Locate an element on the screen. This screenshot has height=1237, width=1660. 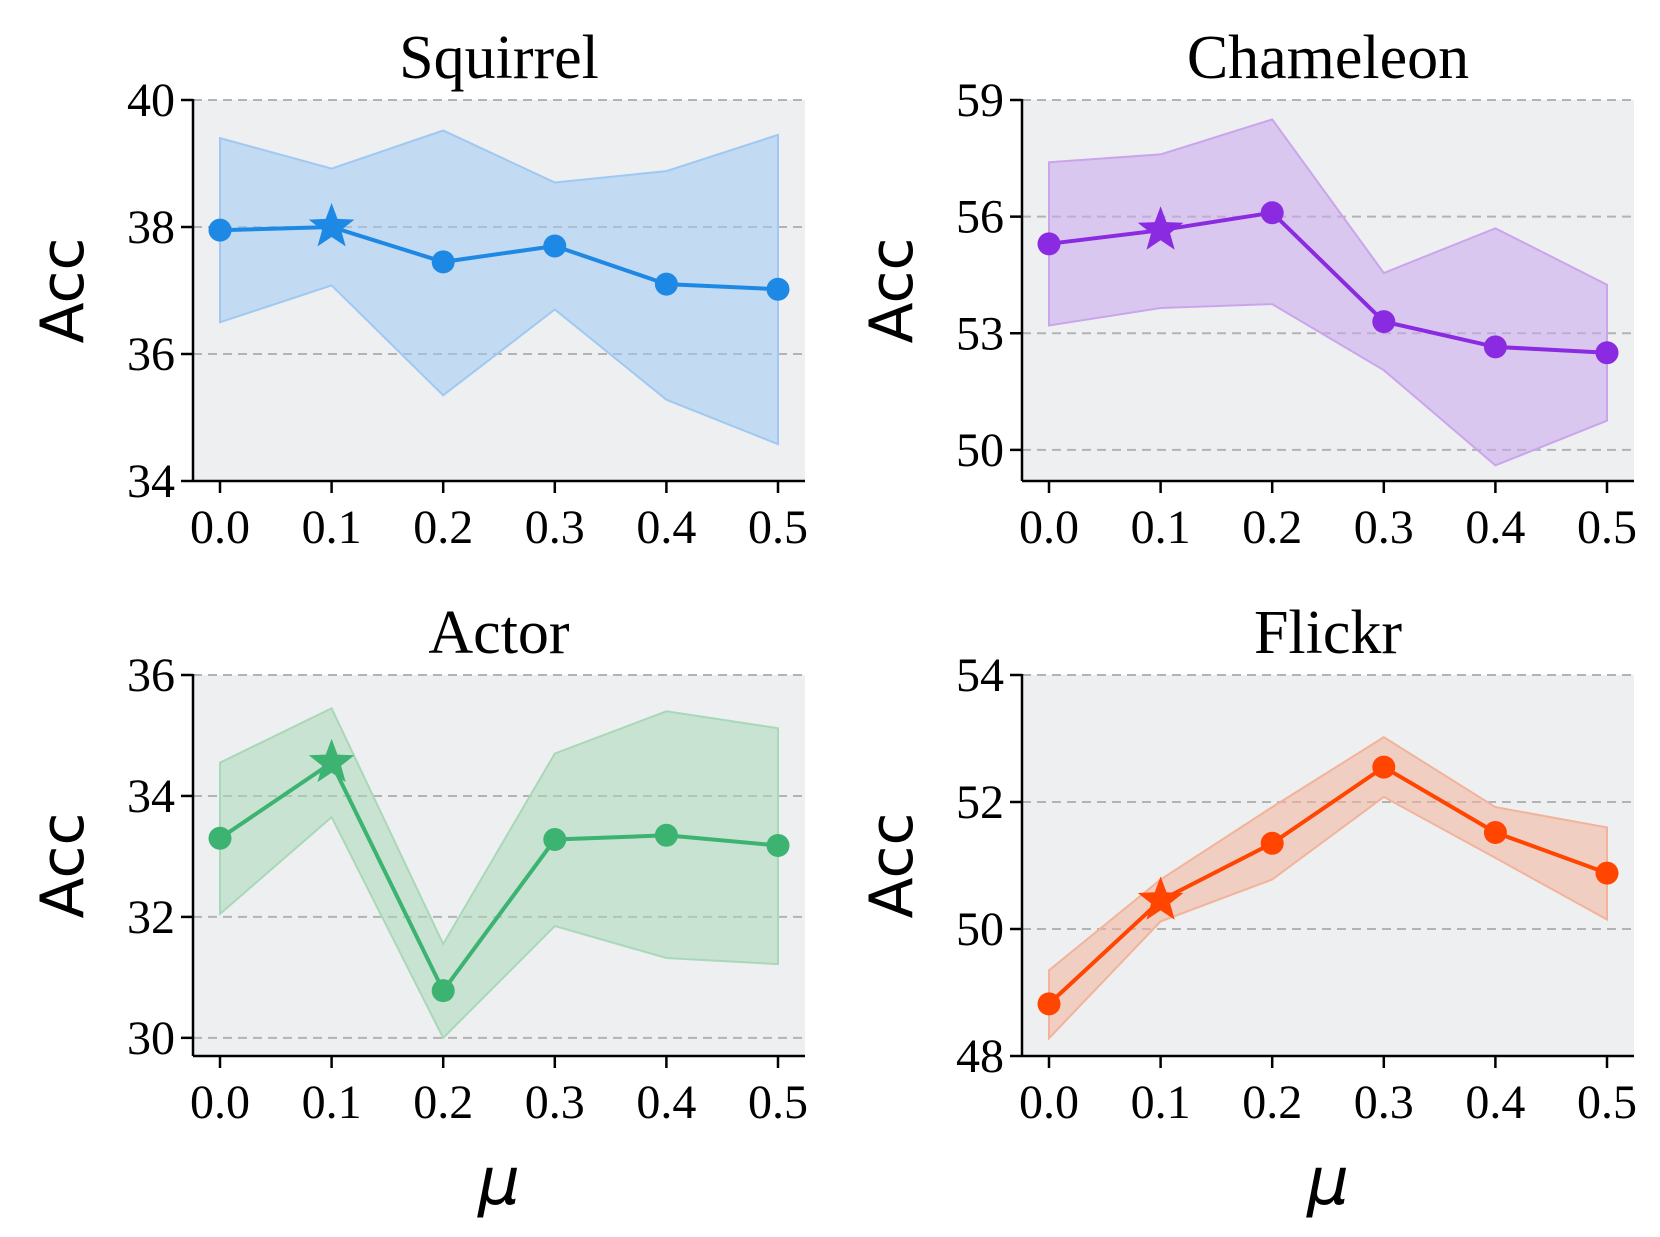
y-tick-label: 38 is located at coordinates (151, 227).